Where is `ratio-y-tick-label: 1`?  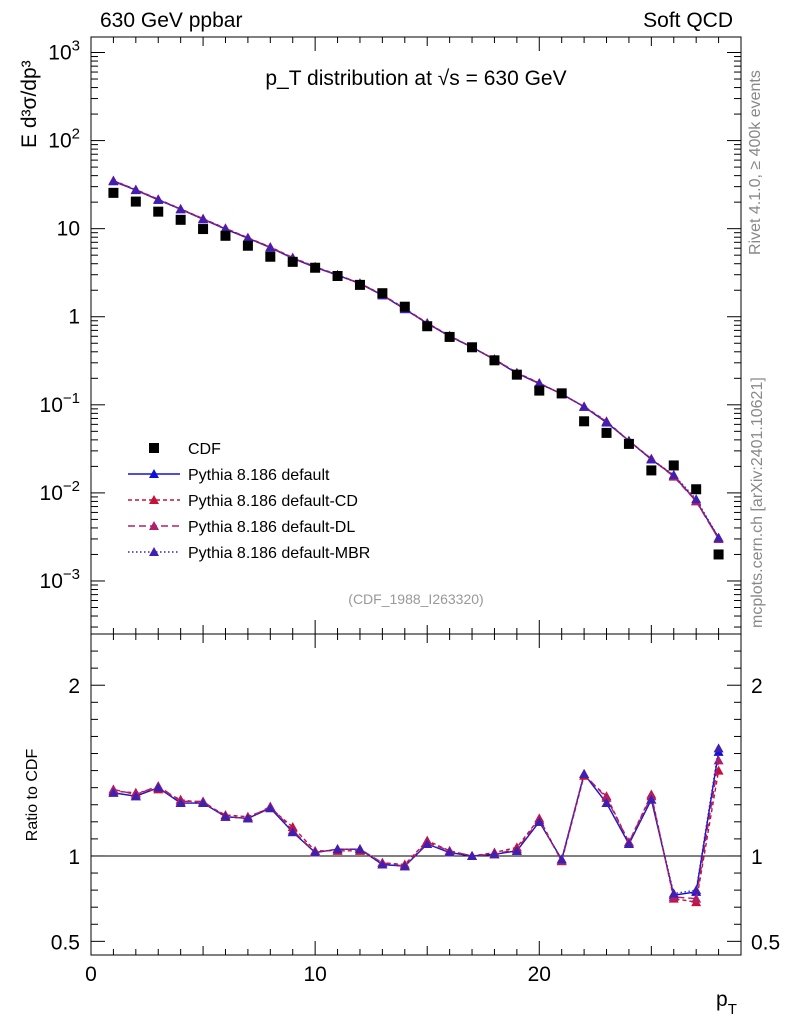
ratio-y-tick-label: 1 is located at coordinates (74, 857).